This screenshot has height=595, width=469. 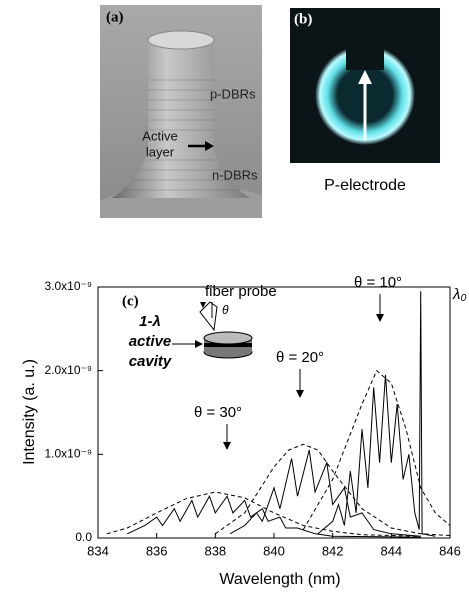 What do you see at coordinates (83, 537) in the screenshot?
I see `y-tick-label: 0.0` at bounding box center [83, 537].